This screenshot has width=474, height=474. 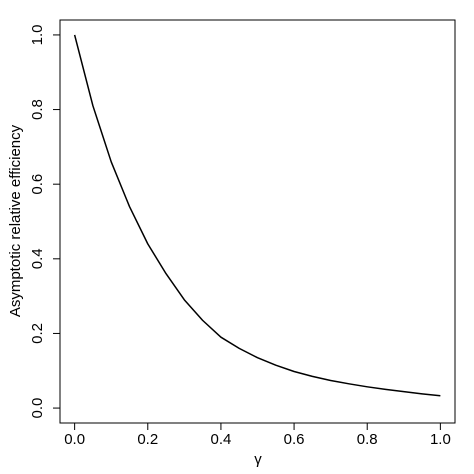 I want to click on x-tick-label: 0.4, so click(x=220, y=439).